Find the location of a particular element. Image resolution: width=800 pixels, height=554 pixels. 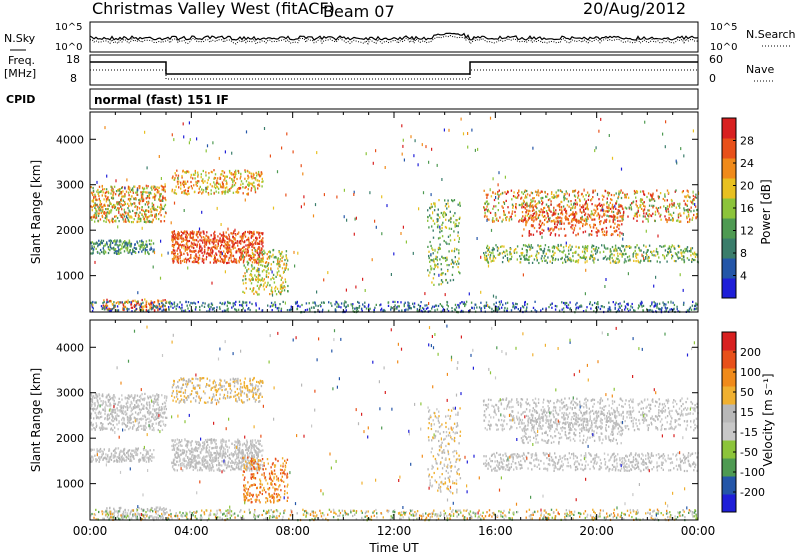

power-colorbar-segment is located at coordinates (729, 128).